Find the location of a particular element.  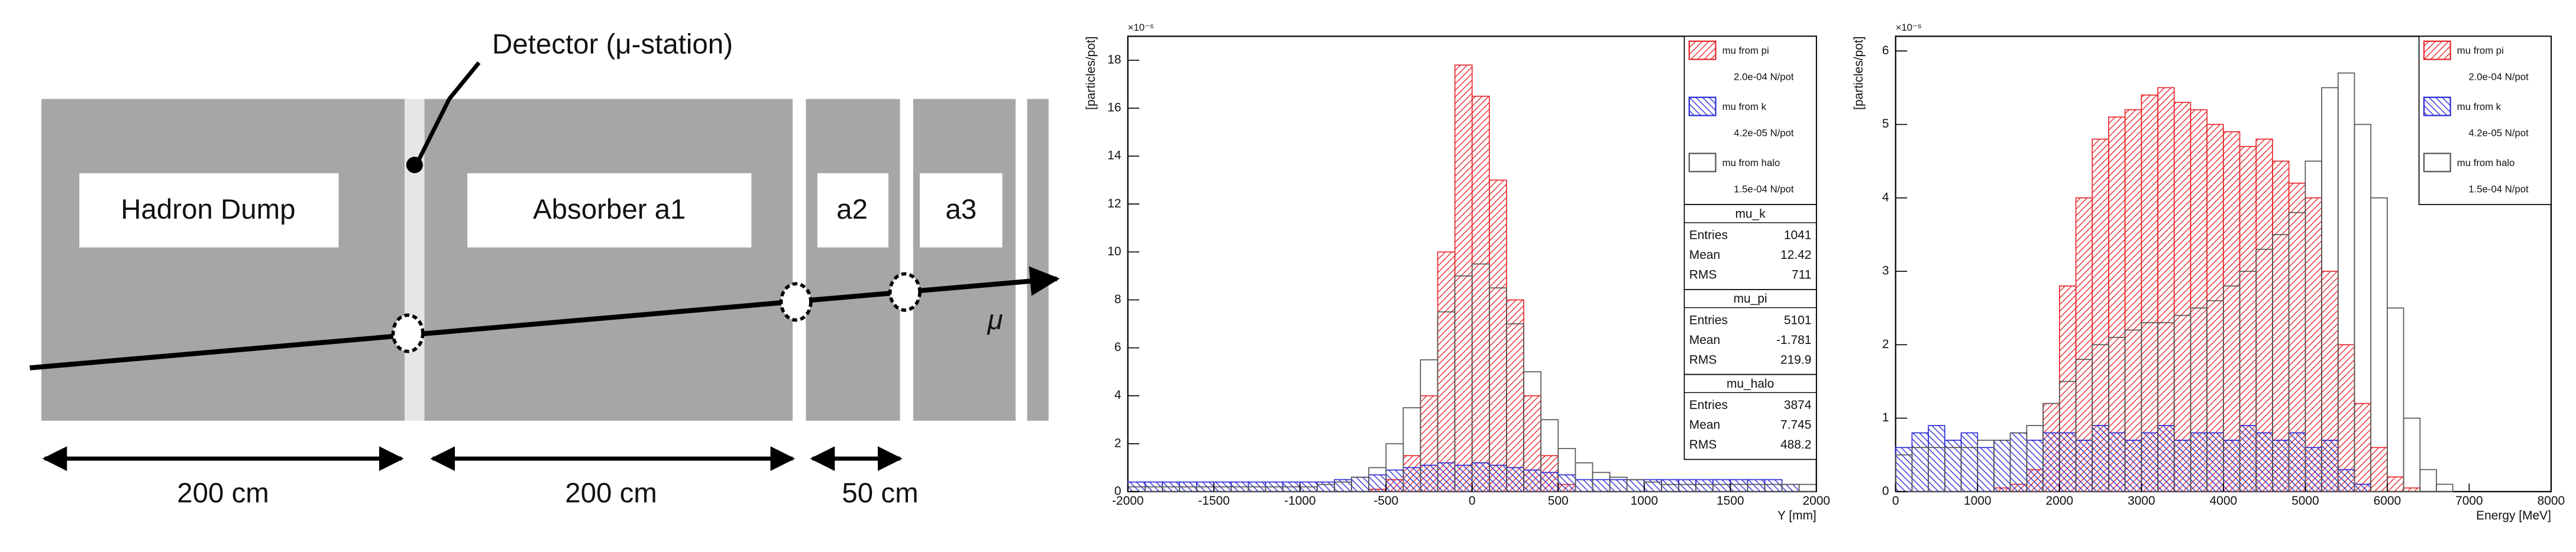

x-tick-label: -500 is located at coordinates (1385, 501).